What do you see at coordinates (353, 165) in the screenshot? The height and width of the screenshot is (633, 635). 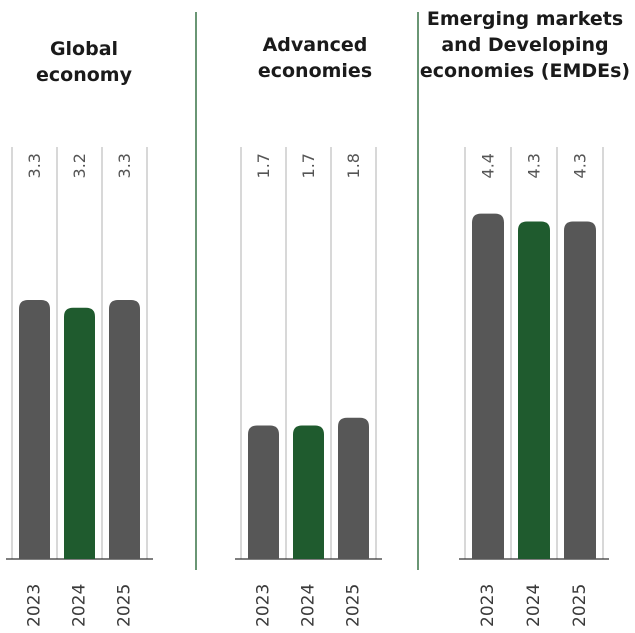 I see `value-label: 1.8` at bounding box center [353, 165].